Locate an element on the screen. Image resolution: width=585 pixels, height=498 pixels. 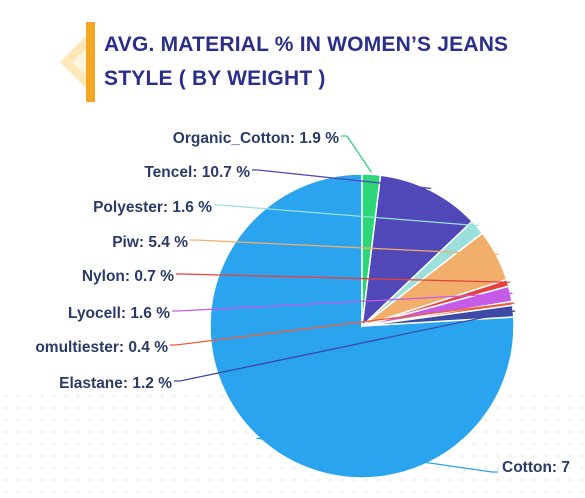
leader-line-nylon is located at coordinates (343, 278).